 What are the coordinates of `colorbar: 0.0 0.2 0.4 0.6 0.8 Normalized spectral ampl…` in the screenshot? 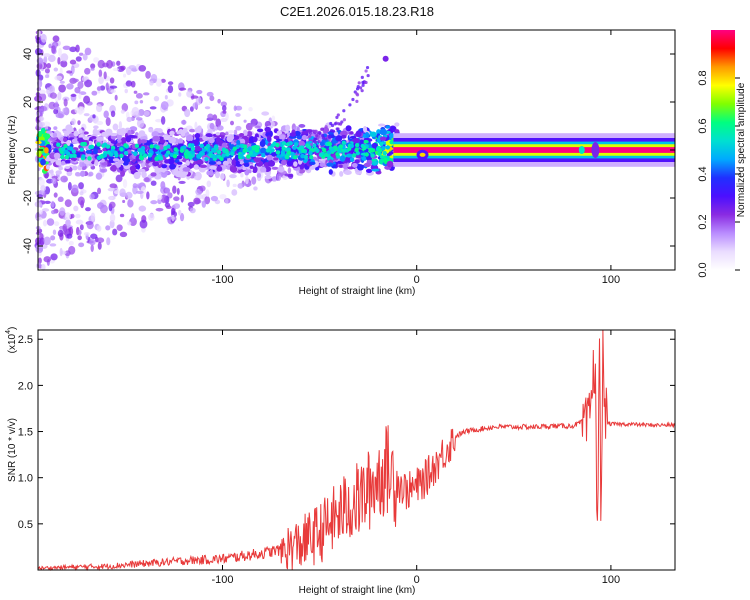 It's located at (722, 154).